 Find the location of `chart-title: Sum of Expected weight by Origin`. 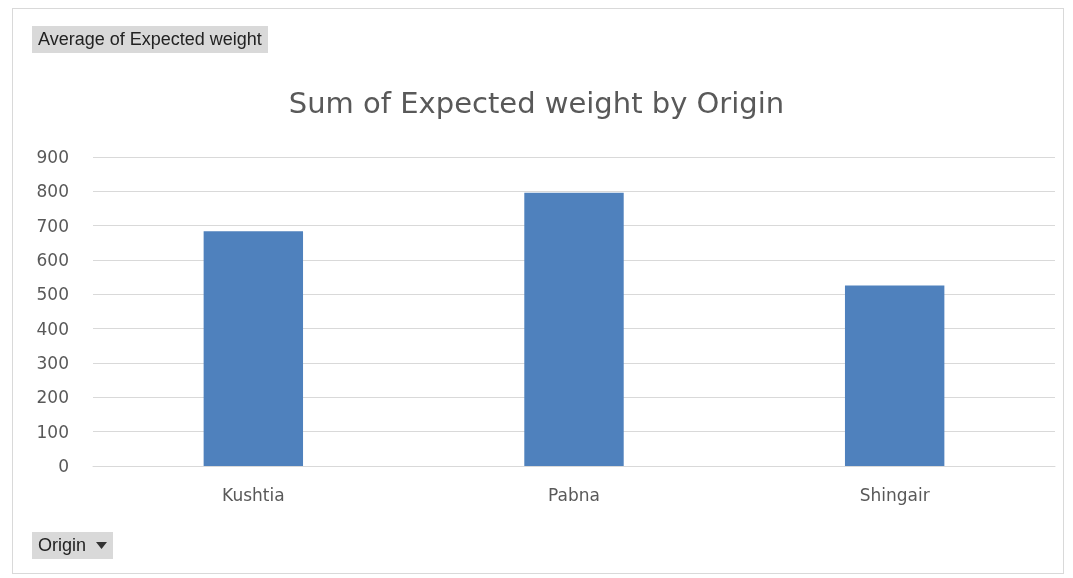

chart-title: Sum of Expected weight by Origin is located at coordinates (536, 102).